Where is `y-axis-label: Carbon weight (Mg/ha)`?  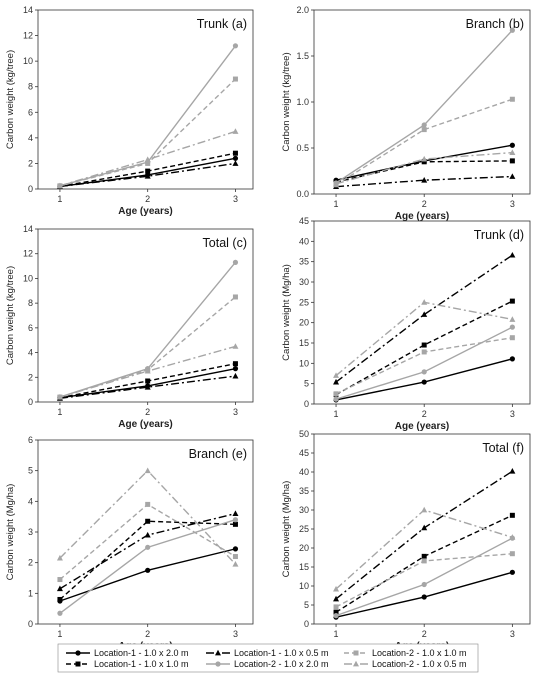 y-axis-label: Carbon weight (Mg/ha) is located at coordinates (286, 312).